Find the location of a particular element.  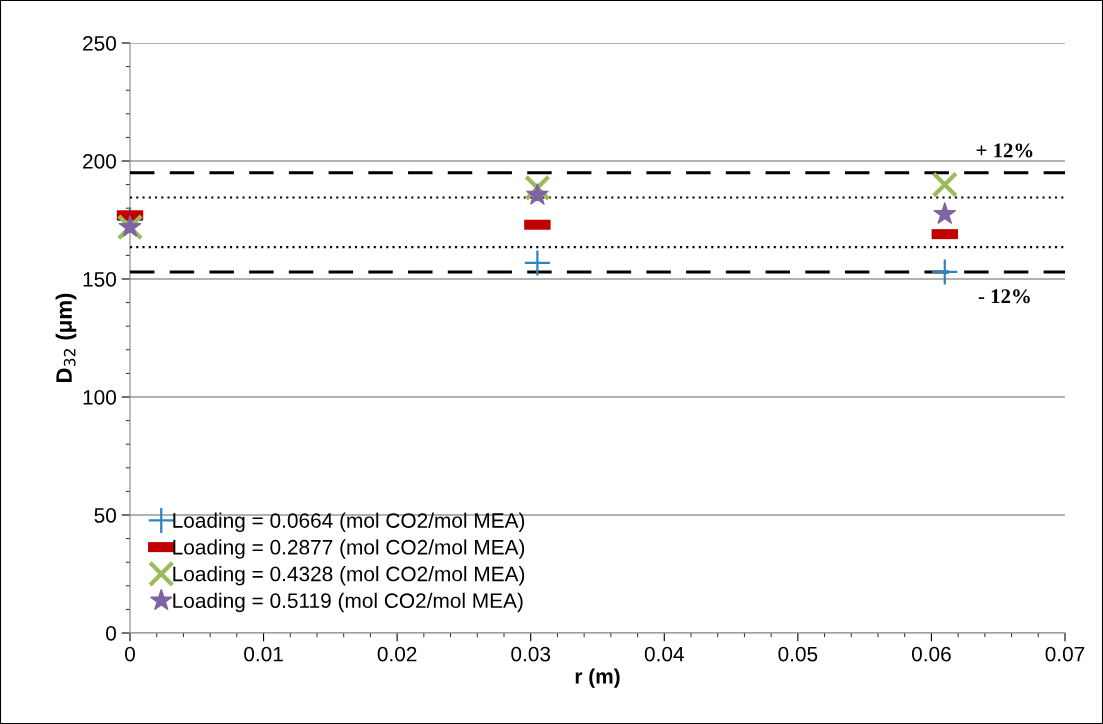

y-tick-label: 50 is located at coordinates (105, 515).